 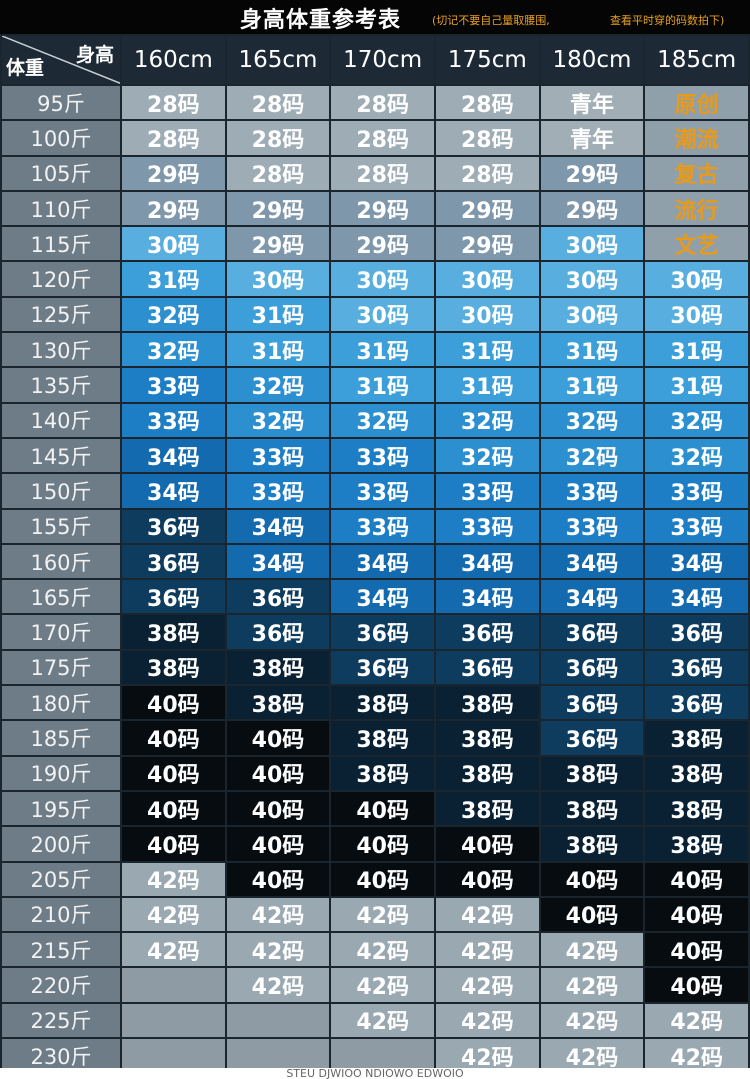 I want to click on weight-cell: 185斤, so click(x=61, y=738).